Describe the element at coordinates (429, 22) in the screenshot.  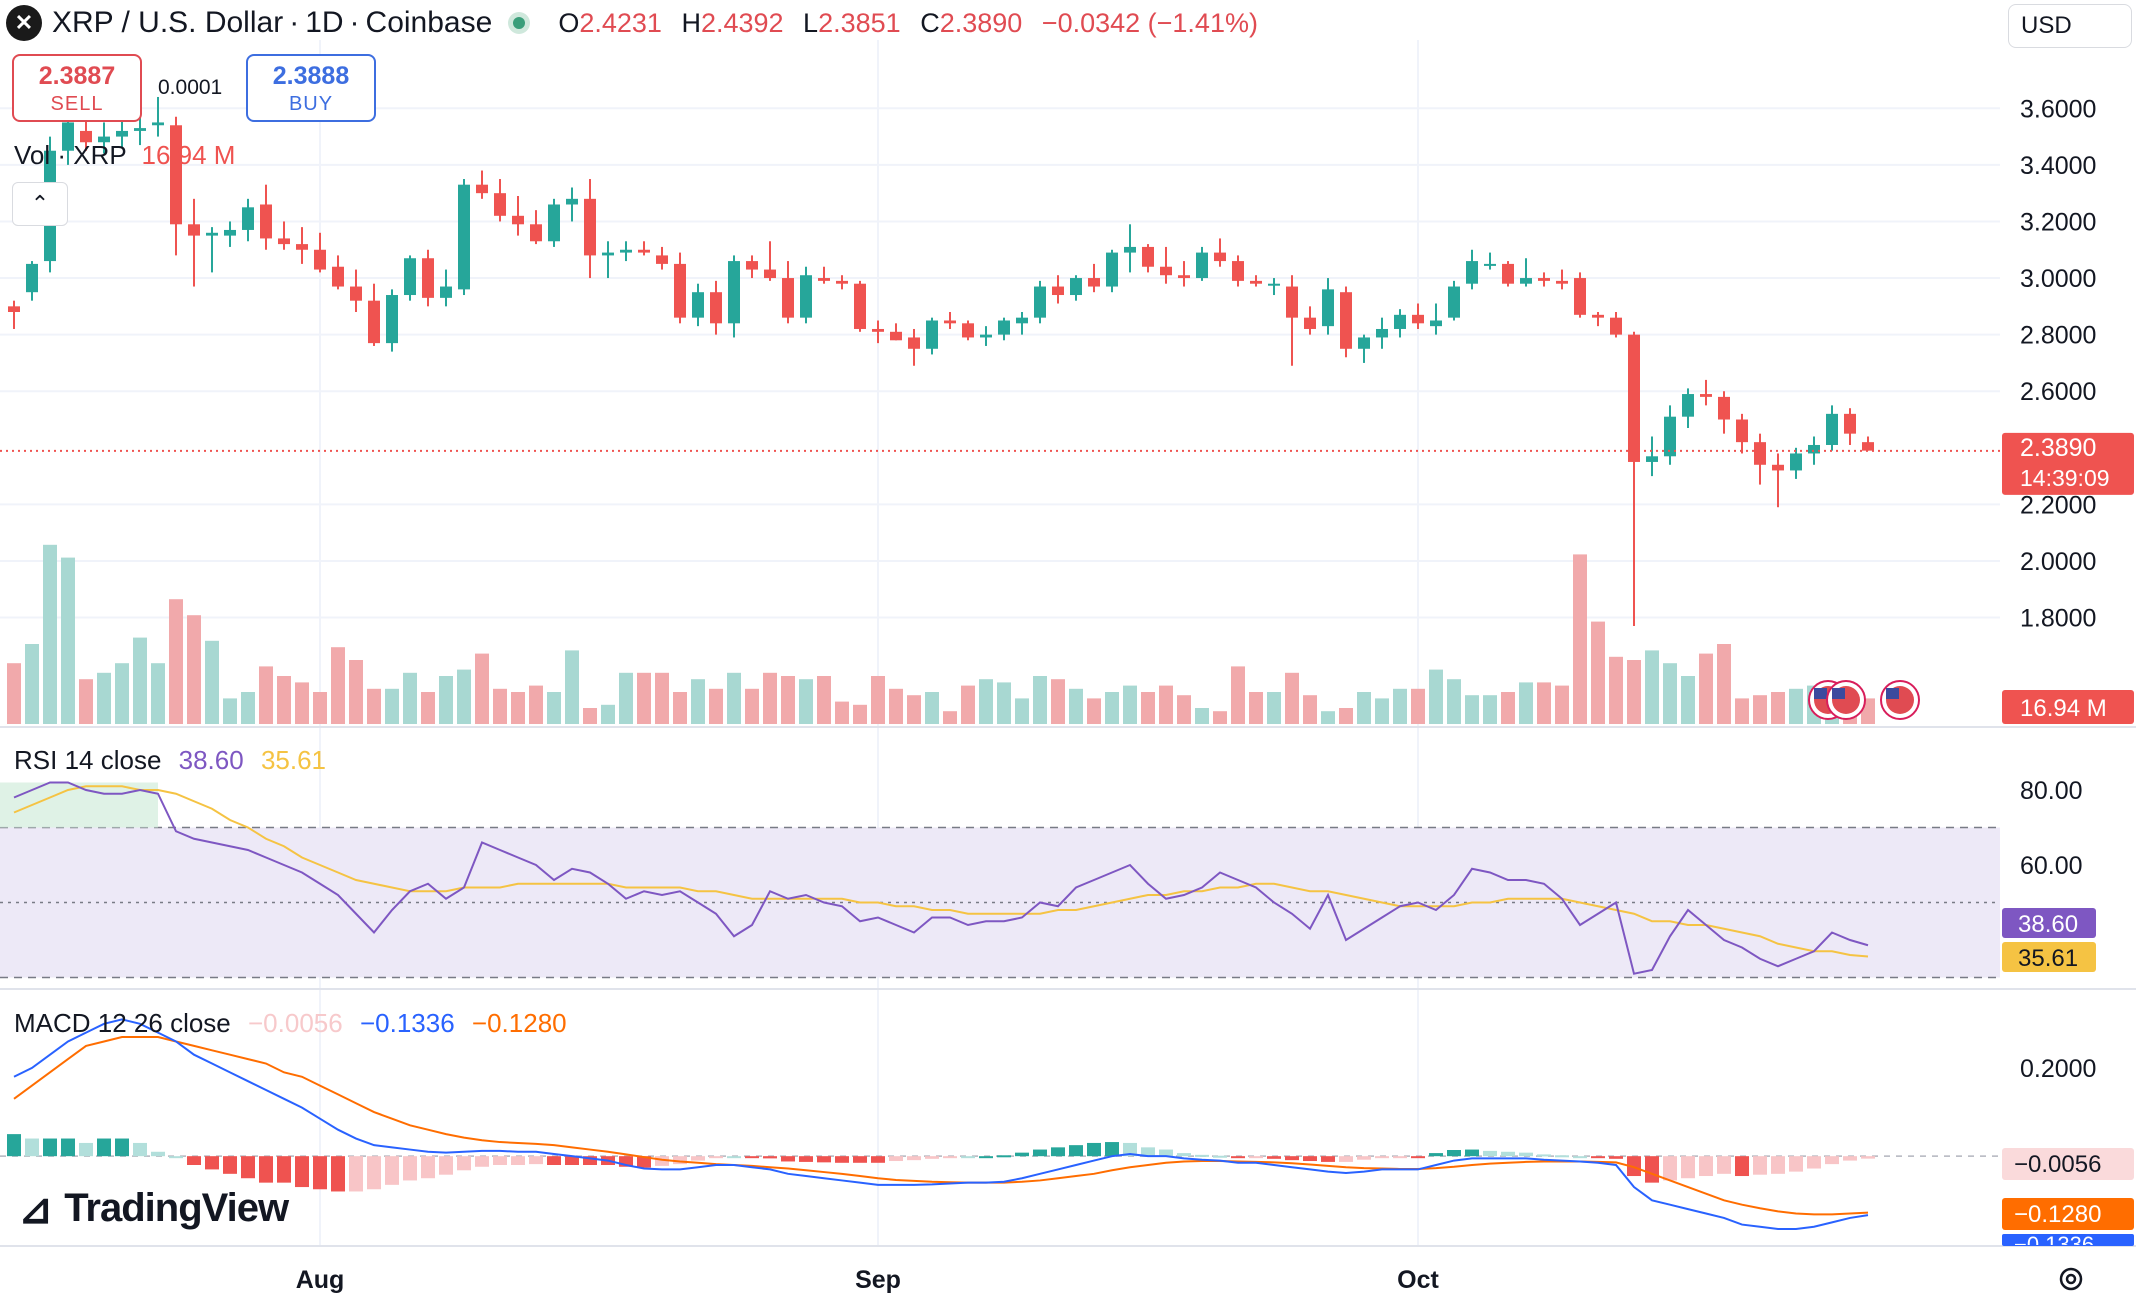
I see `exchange: Coinbase` at that location.